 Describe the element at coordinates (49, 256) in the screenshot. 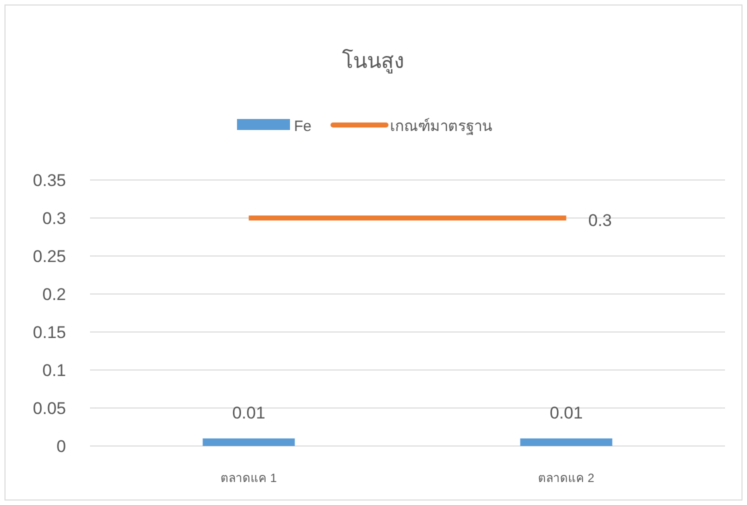

I see `y-tick-label: 0.25` at that location.